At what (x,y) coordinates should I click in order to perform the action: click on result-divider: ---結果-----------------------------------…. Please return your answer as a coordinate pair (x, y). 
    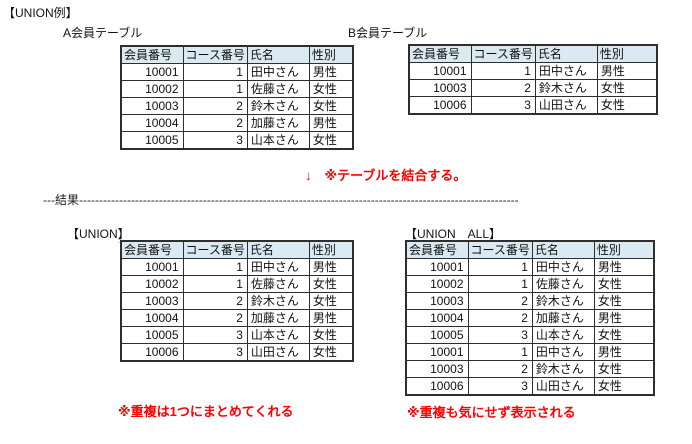
    Looking at the image, I should click on (281, 199).